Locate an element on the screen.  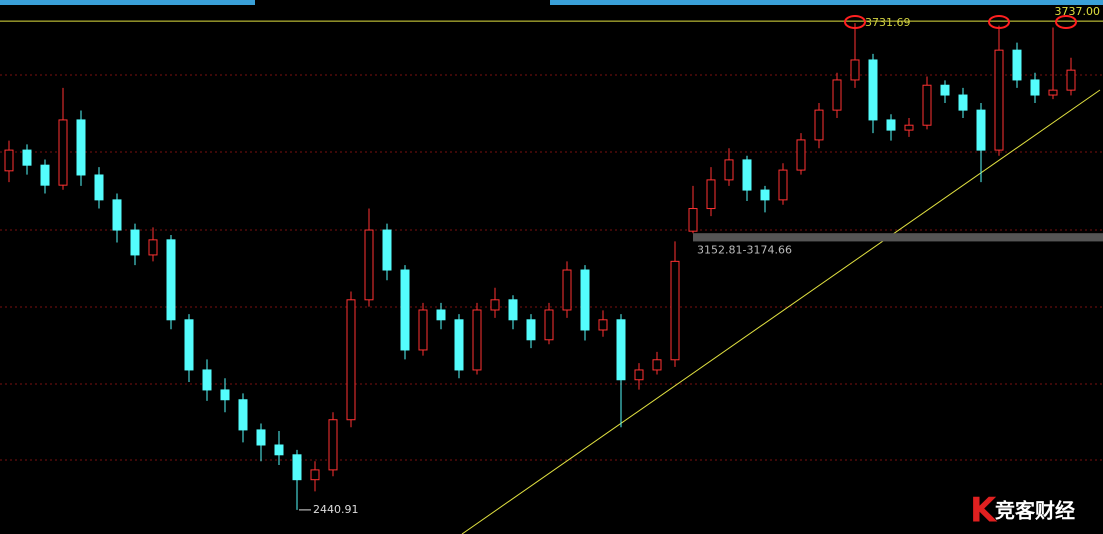
logo: K 竞客财经 is located at coordinates (1022, 511).